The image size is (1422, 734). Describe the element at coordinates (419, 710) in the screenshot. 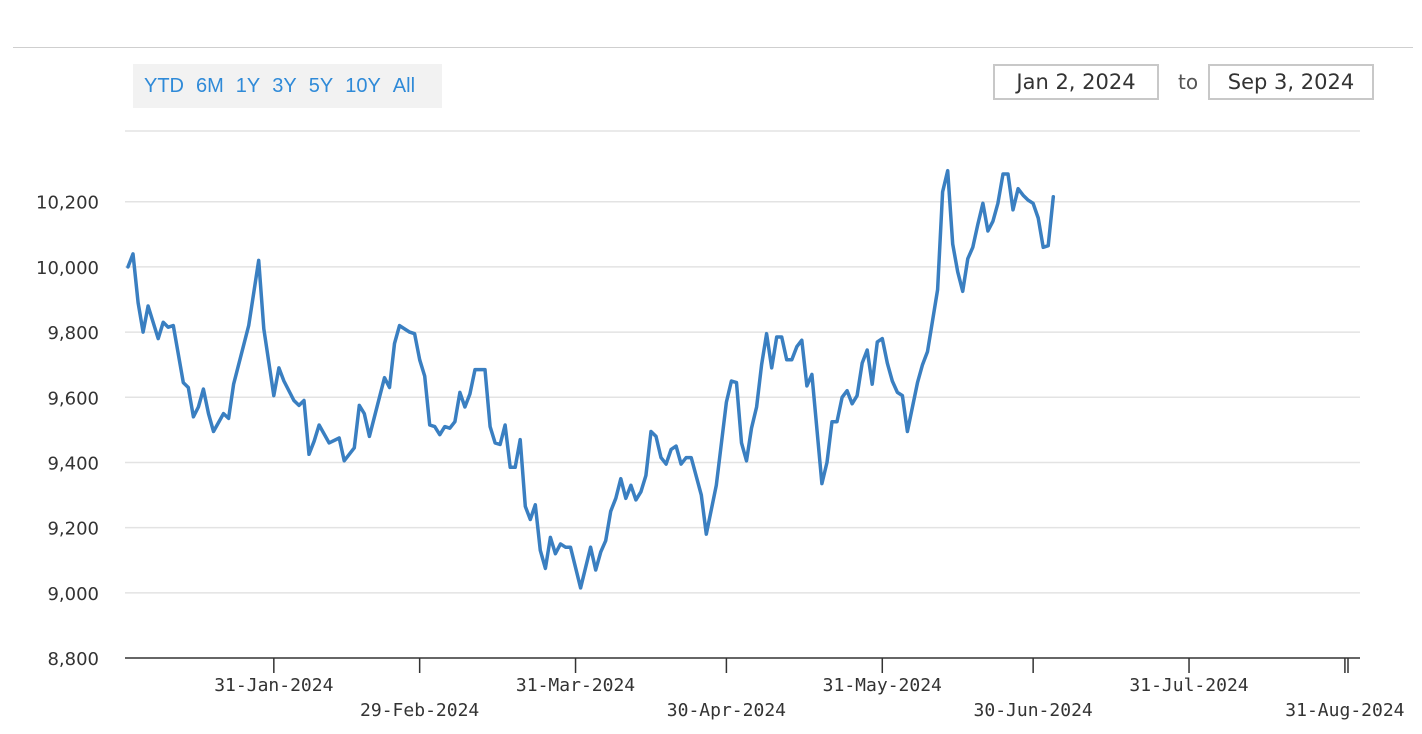

I see `x-tick-label: 29-Feb-2024` at that location.